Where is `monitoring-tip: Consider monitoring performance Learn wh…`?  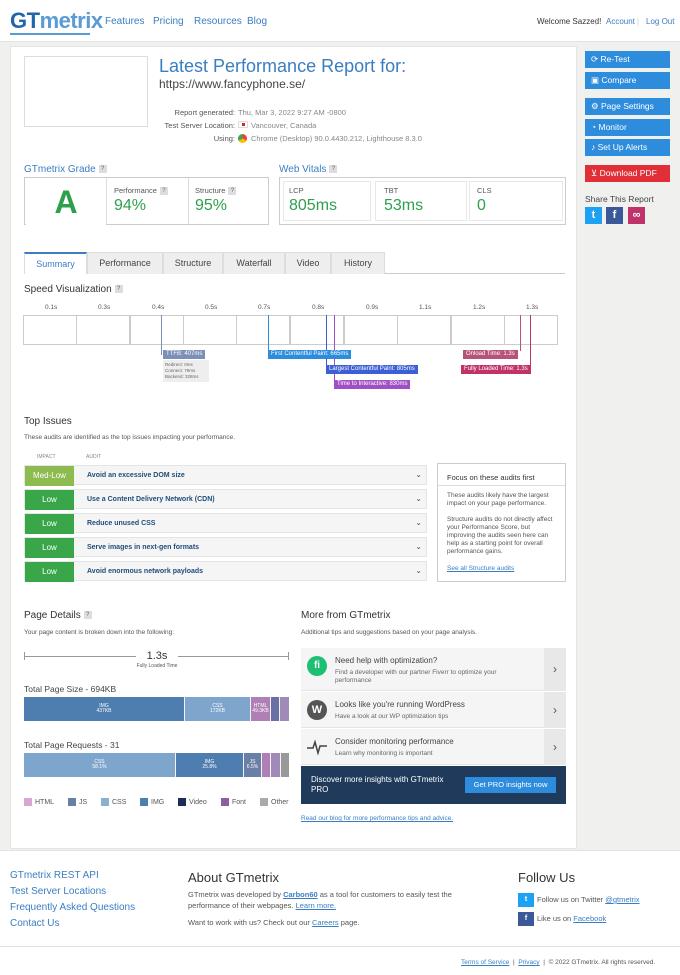 monitoring-tip: Consider monitoring performance Learn wh… is located at coordinates (433, 747).